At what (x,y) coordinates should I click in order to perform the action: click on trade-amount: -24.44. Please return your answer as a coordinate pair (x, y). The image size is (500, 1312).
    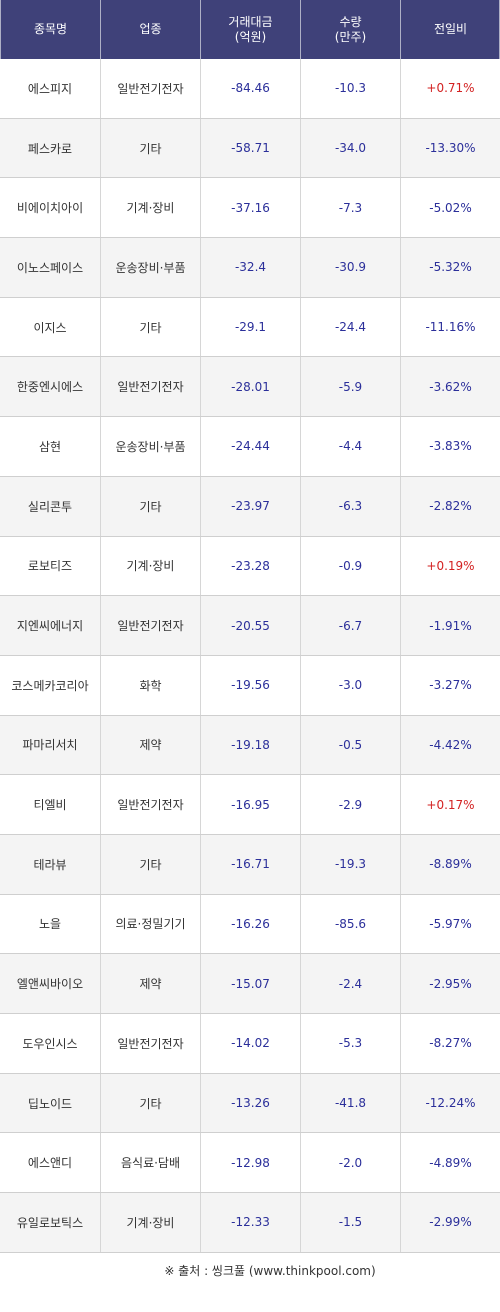
    Looking at the image, I should click on (250, 446).